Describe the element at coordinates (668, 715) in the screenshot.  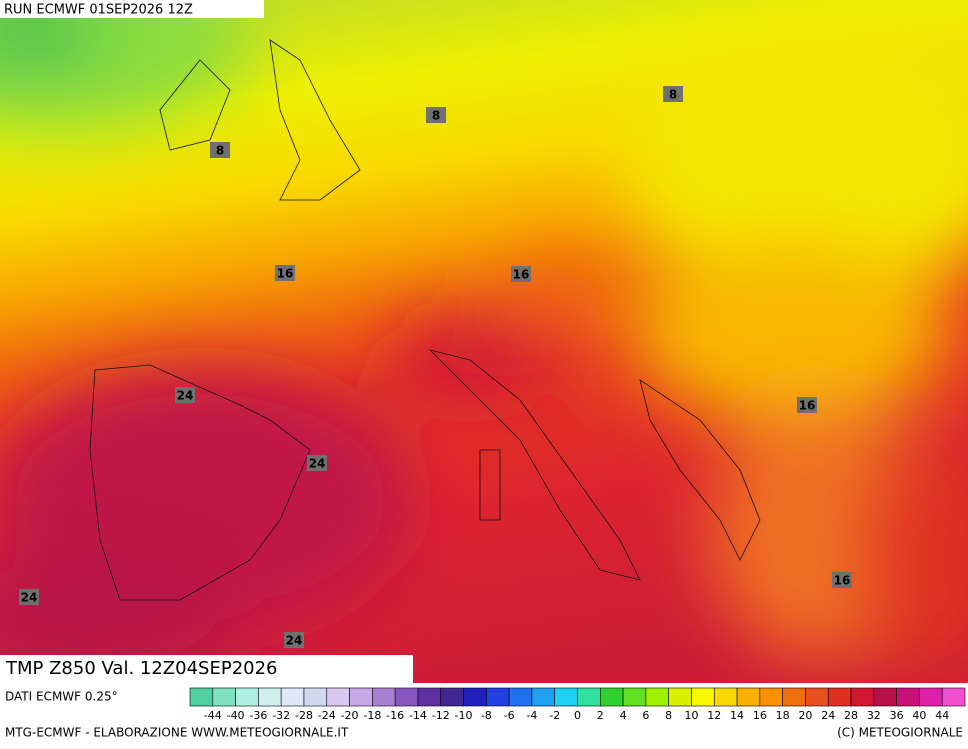
I see `colorbar-label: 8` at that location.